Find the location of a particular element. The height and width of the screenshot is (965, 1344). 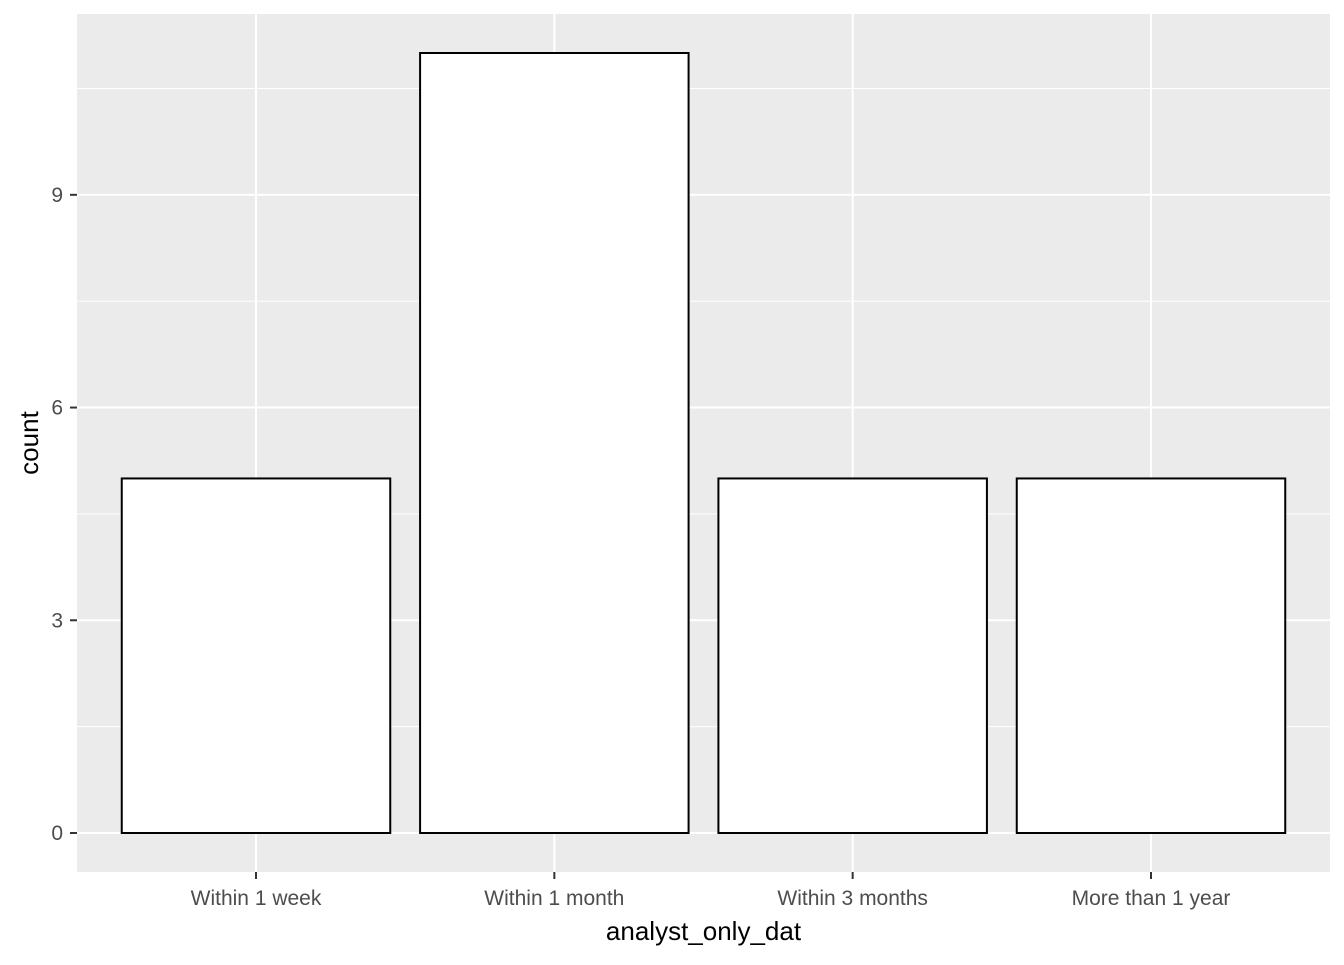

y-tick-label: 3 is located at coordinates (57, 620).